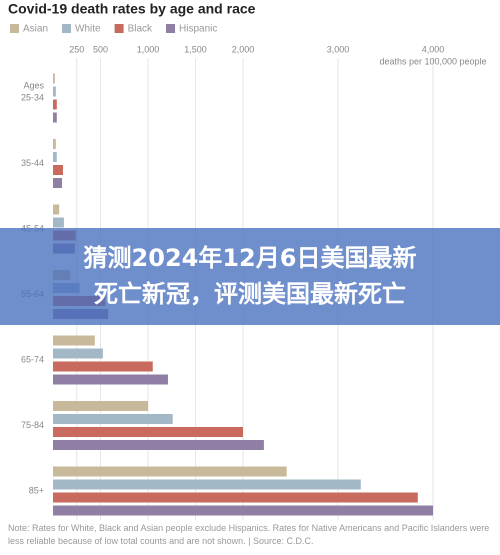  What do you see at coordinates (35, 29) in the screenshot?
I see `legend-label: Asian` at bounding box center [35, 29].